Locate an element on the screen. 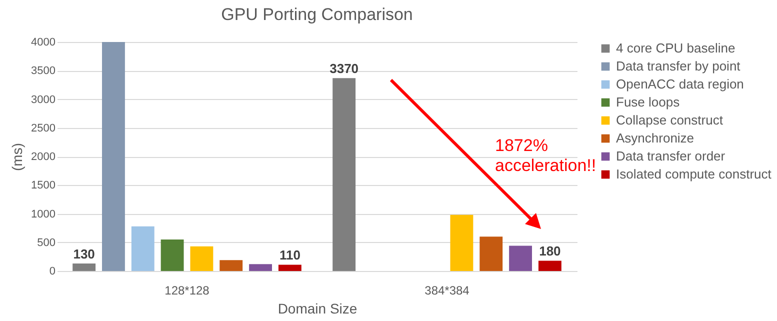 The width and height of the screenshot is (777, 321). legend-label: Isolated compute construct is located at coordinates (694, 174).